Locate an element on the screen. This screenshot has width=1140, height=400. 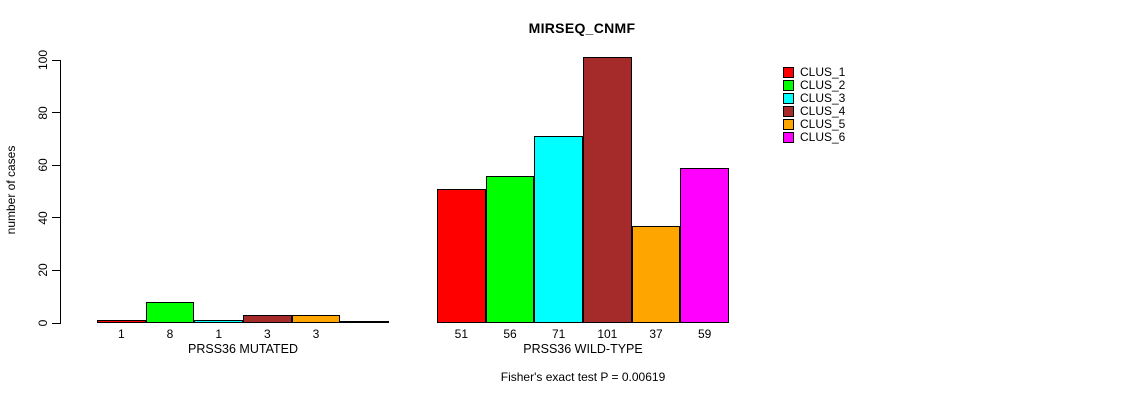
fisher-test-caption: Fisher's exact test P = 0.00619 is located at coordinates (583, 377).